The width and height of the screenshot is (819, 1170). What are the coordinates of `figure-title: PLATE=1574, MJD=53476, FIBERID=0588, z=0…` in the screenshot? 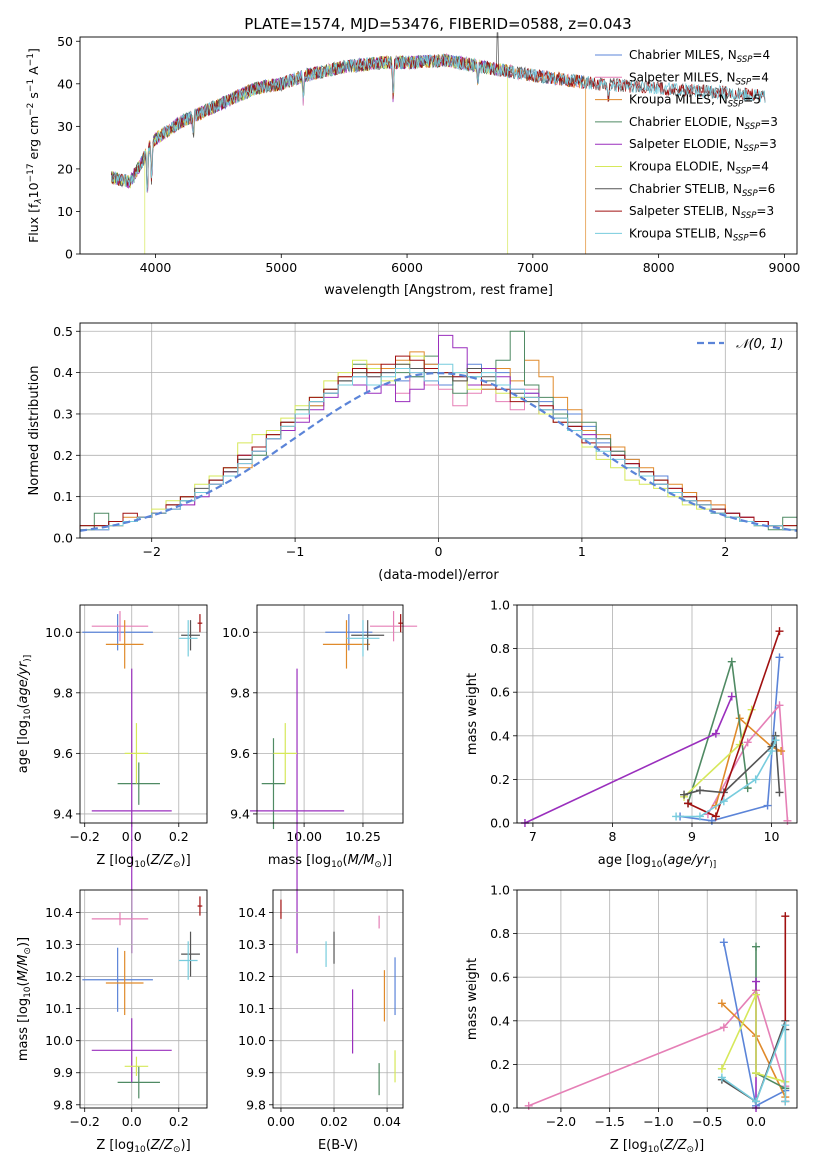 It's located at (437, 24).